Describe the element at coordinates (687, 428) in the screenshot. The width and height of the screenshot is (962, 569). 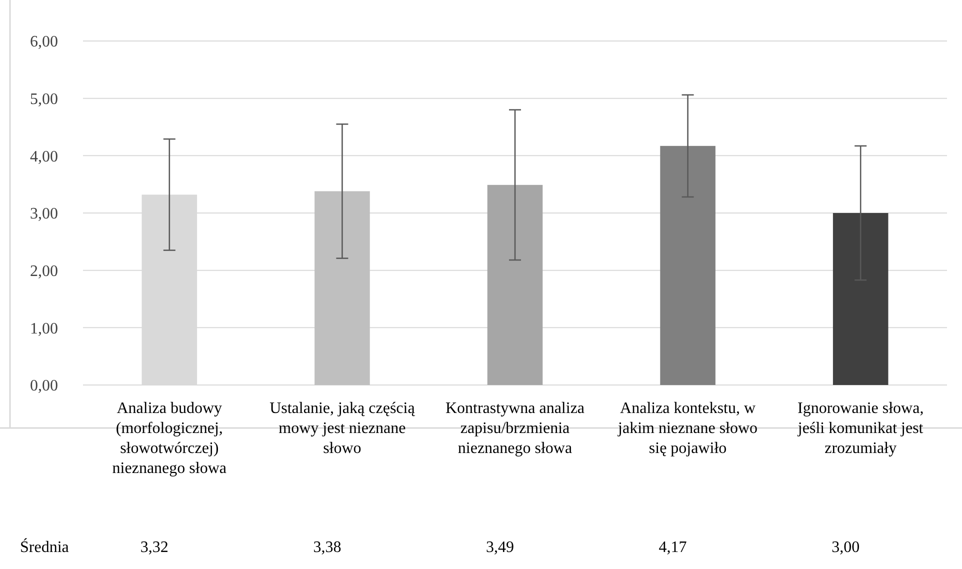
I see `x-tick-label: Analiza kontekstu, w jakim nieznane słowo się pojawiło` at that location.